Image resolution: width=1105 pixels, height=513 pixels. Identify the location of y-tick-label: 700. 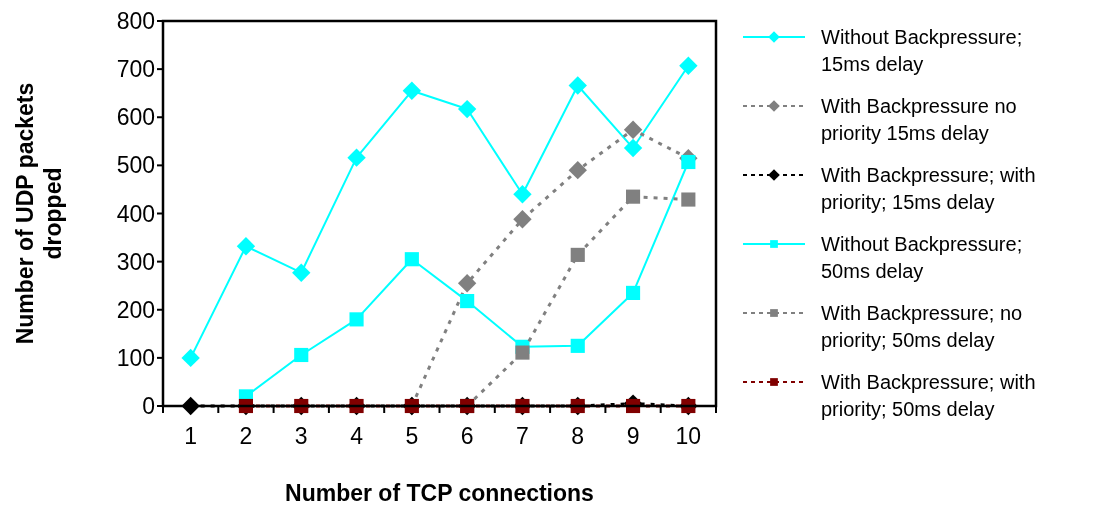
(135, 69).